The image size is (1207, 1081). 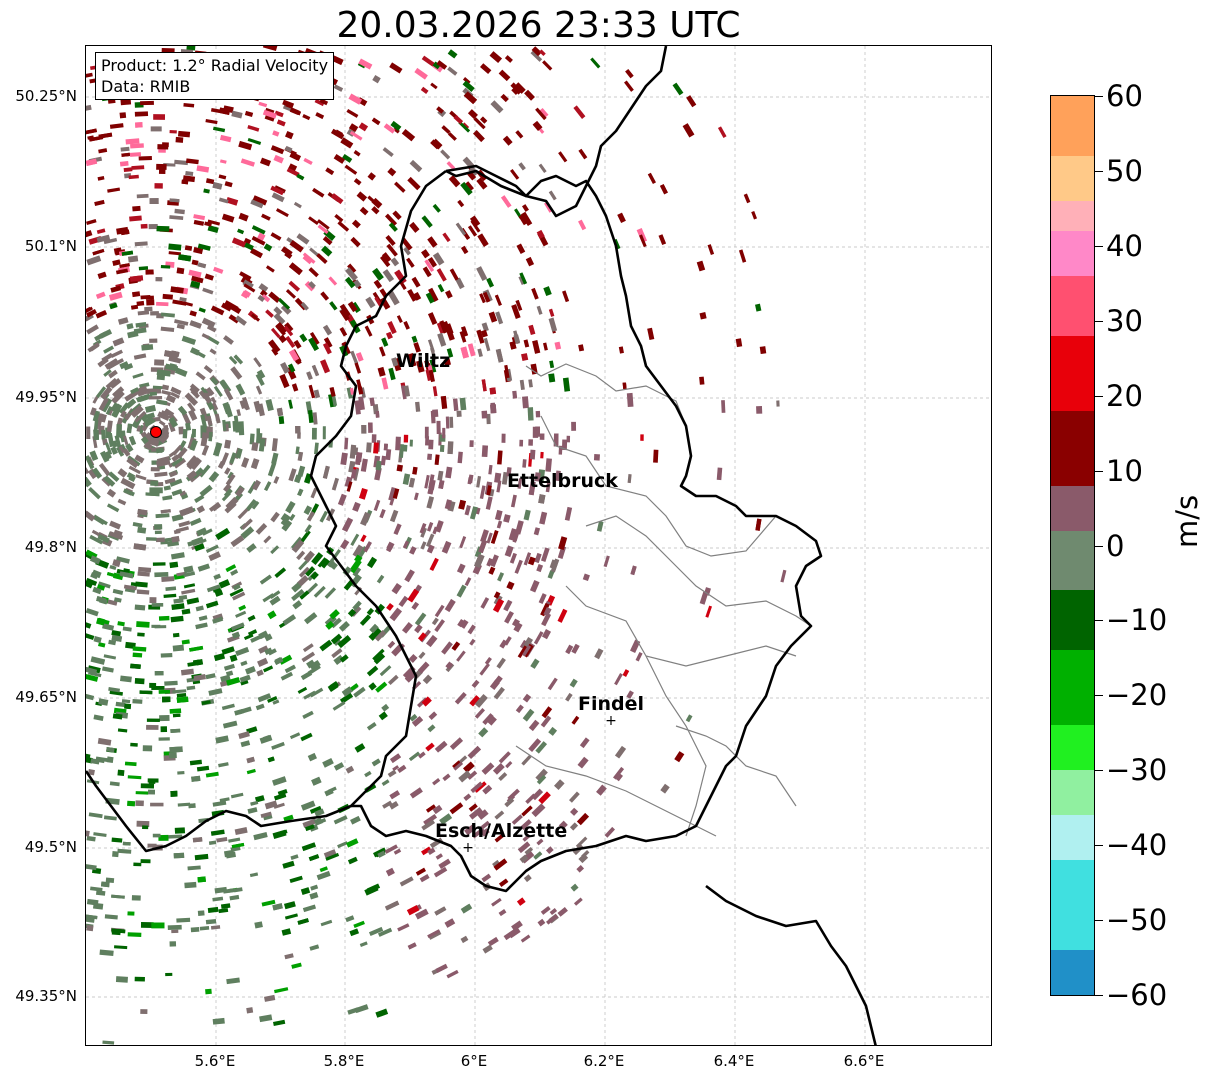 I want to click on colorbar-band, so click(x=1072, y=905).